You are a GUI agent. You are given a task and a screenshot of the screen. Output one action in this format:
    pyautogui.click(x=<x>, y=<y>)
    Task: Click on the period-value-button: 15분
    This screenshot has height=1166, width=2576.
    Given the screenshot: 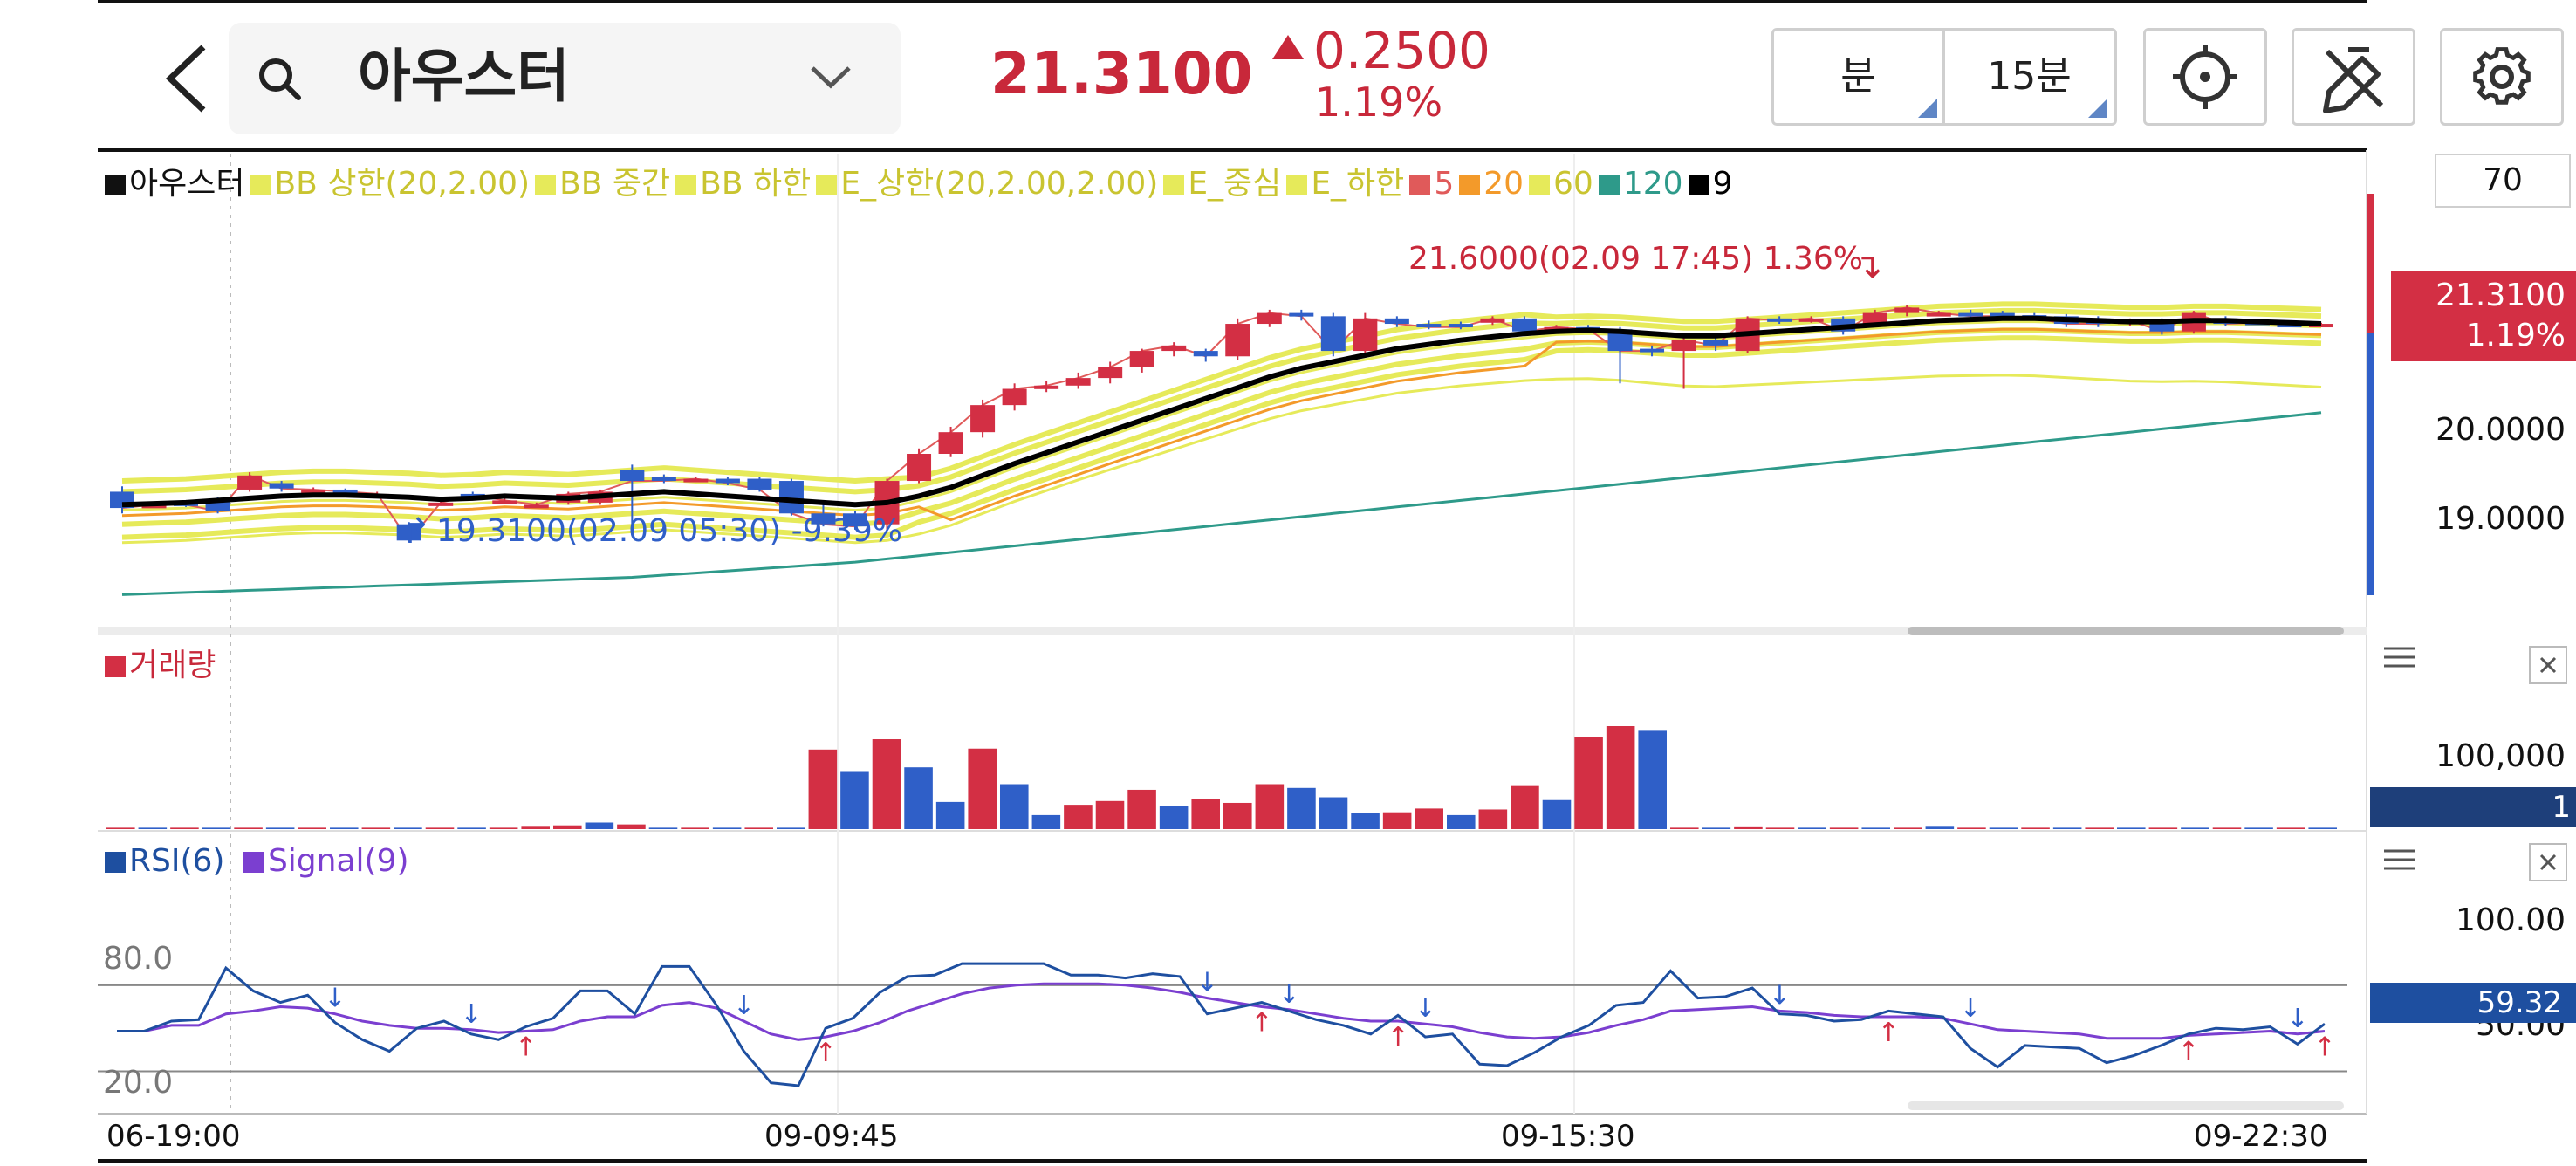 What is the action you would take?
    pyautogui.click(x=2030, y=76)
    